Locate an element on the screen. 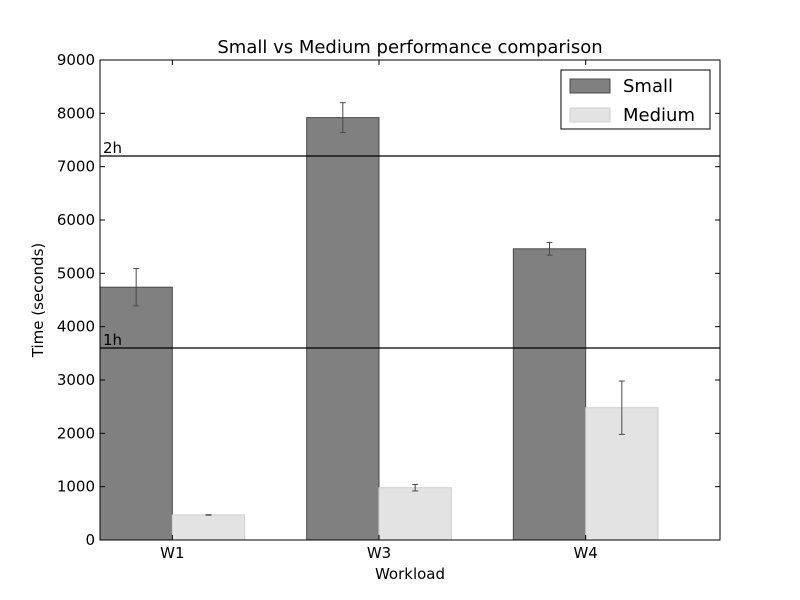 The height and width of the screenshot is (600, 800). y-tick-label: 6000 is located at coordinates (76, 220).